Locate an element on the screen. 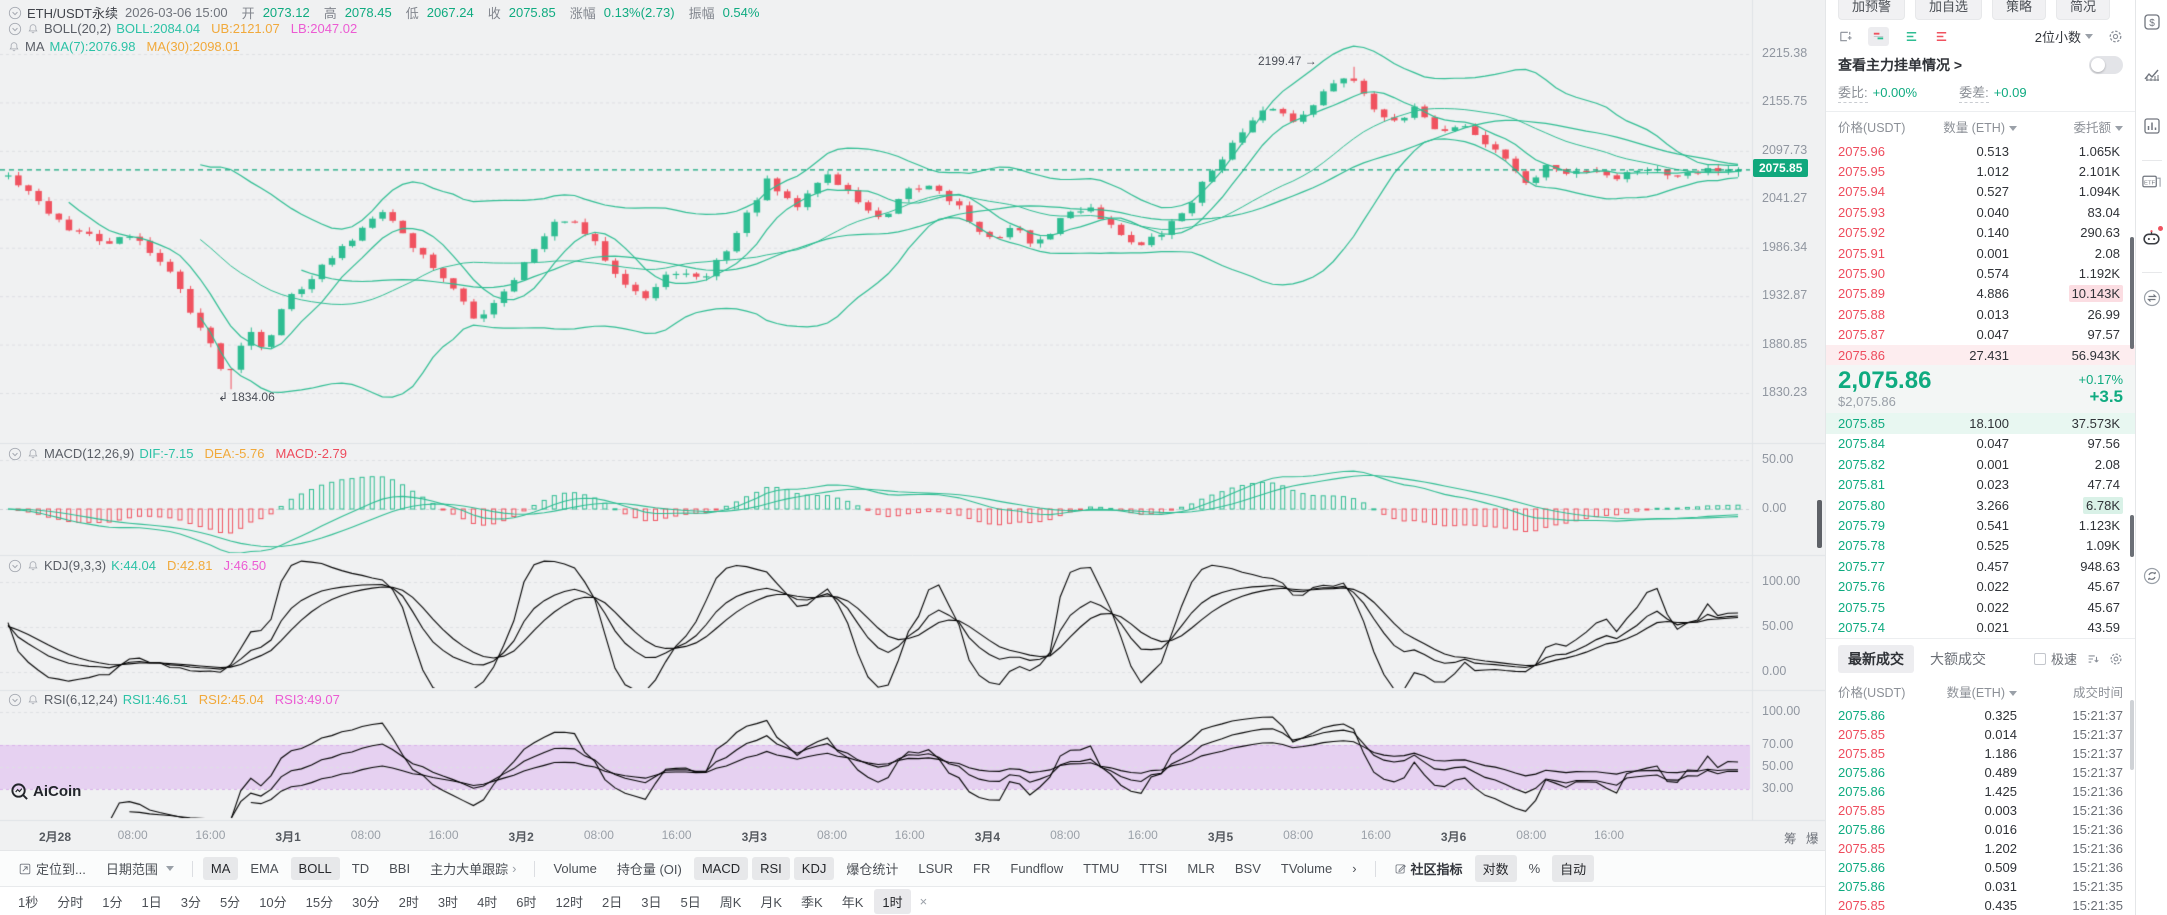  timeframe-item: 10分 is located at coordinates (273, 902).